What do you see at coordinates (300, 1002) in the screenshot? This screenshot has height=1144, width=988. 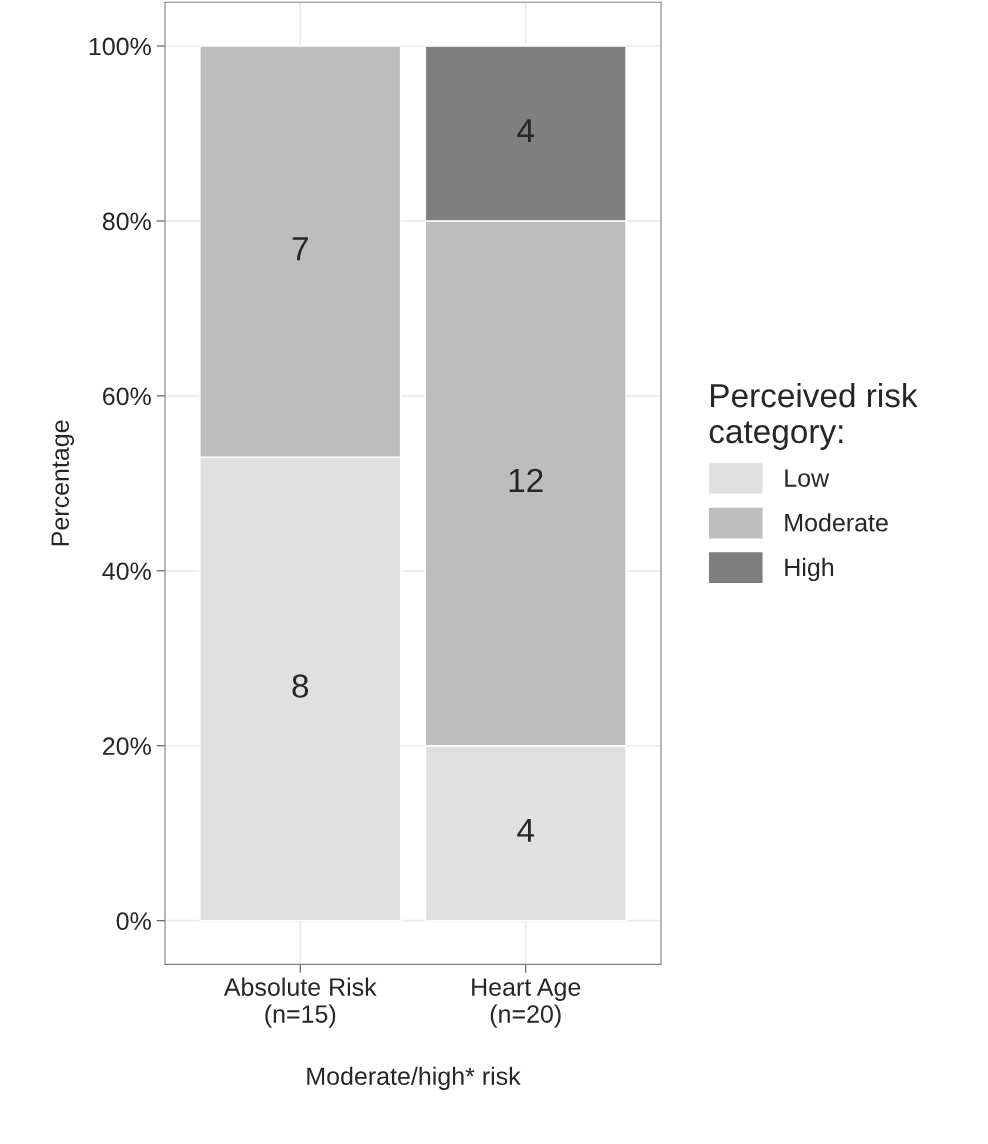 I see `x-tick-label: Absolute Risk (n=15)` at bounding box center [300, 1002].